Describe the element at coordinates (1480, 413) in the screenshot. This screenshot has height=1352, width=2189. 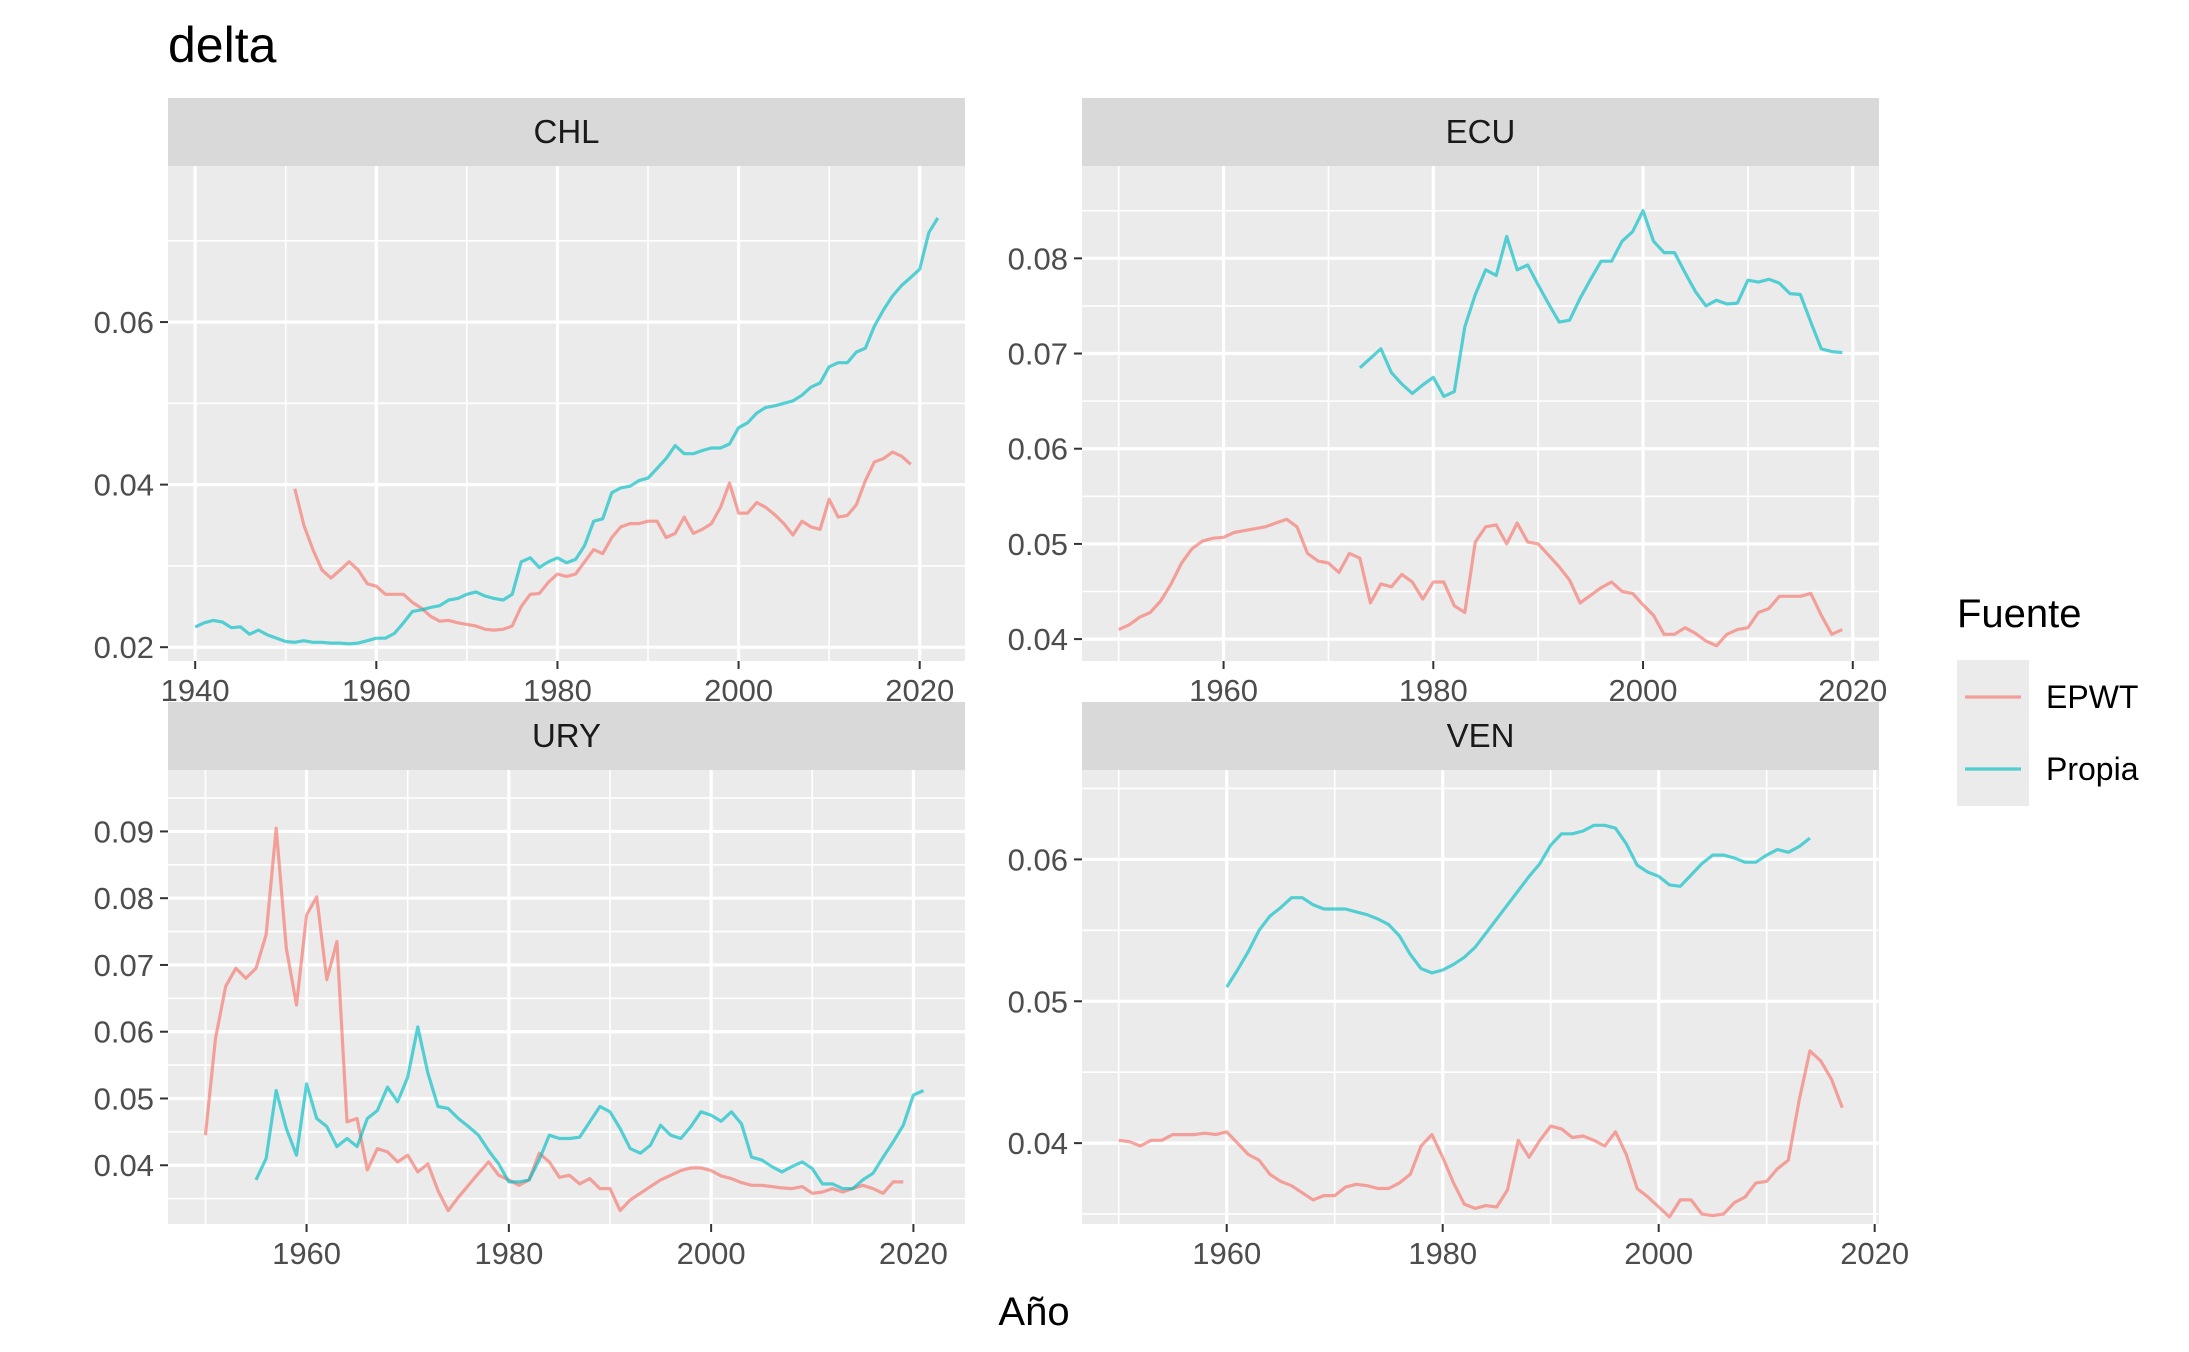
I see `panel-background-ecu` at that location.